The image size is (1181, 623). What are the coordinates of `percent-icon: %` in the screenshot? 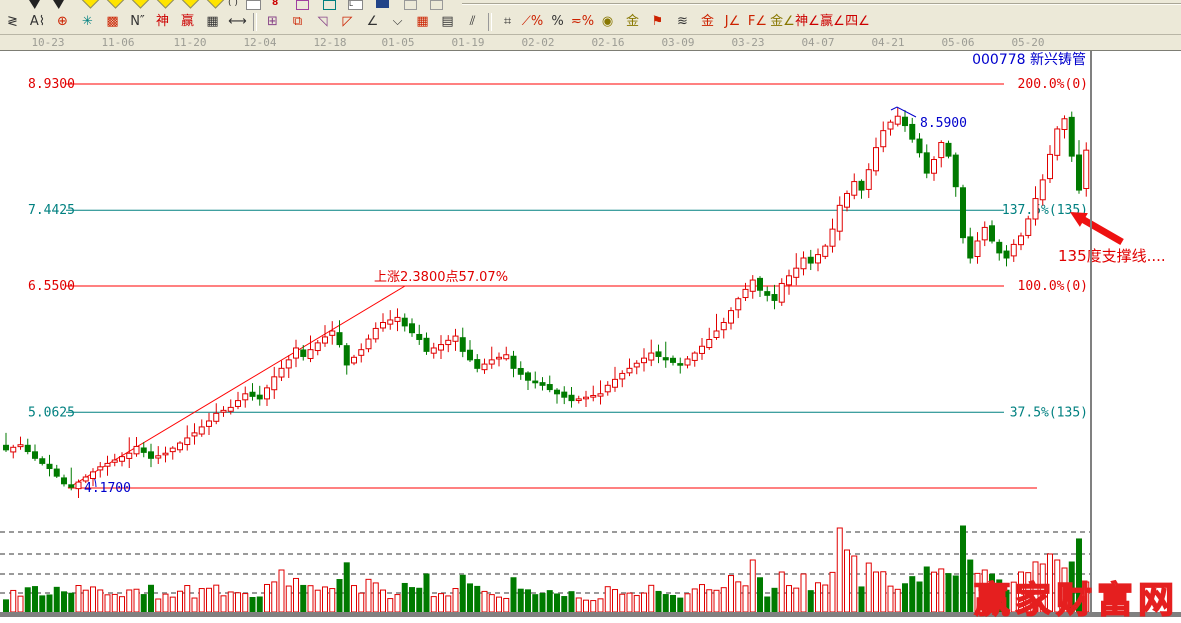 It's located at (557, 21).